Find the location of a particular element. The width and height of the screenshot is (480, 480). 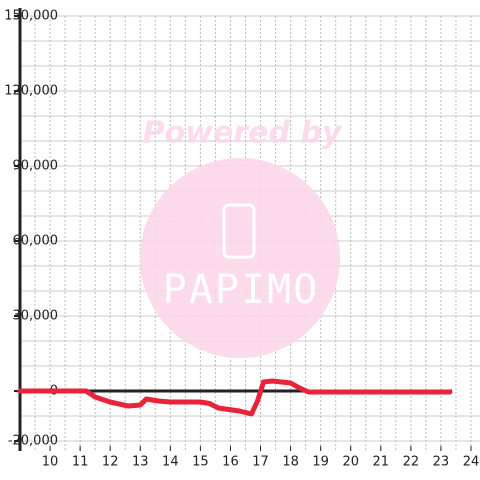

x-tick-label: 17 is located at coordinates (260, 462).